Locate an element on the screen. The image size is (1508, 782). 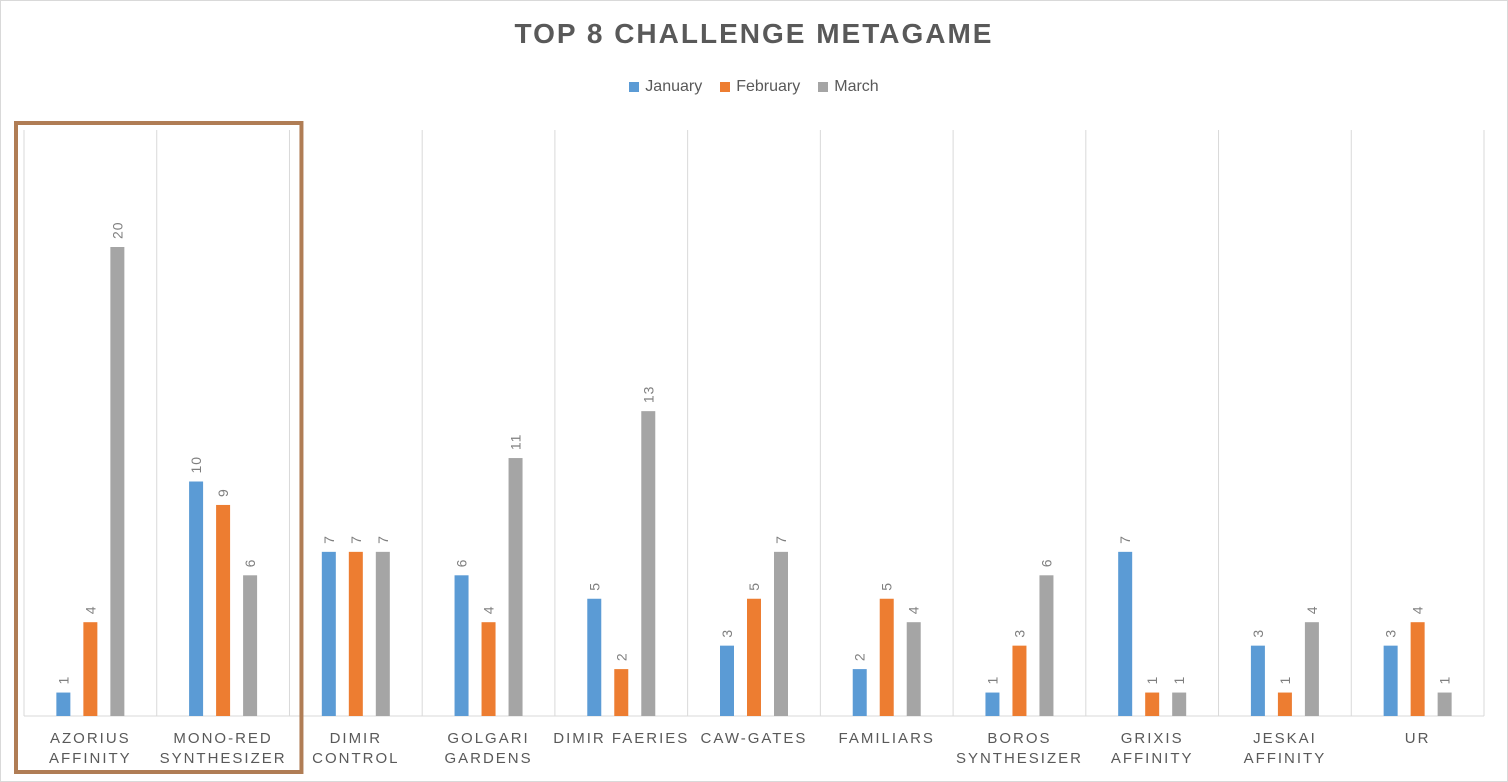
legend-item-february: February is located at coordinates (760, 87).